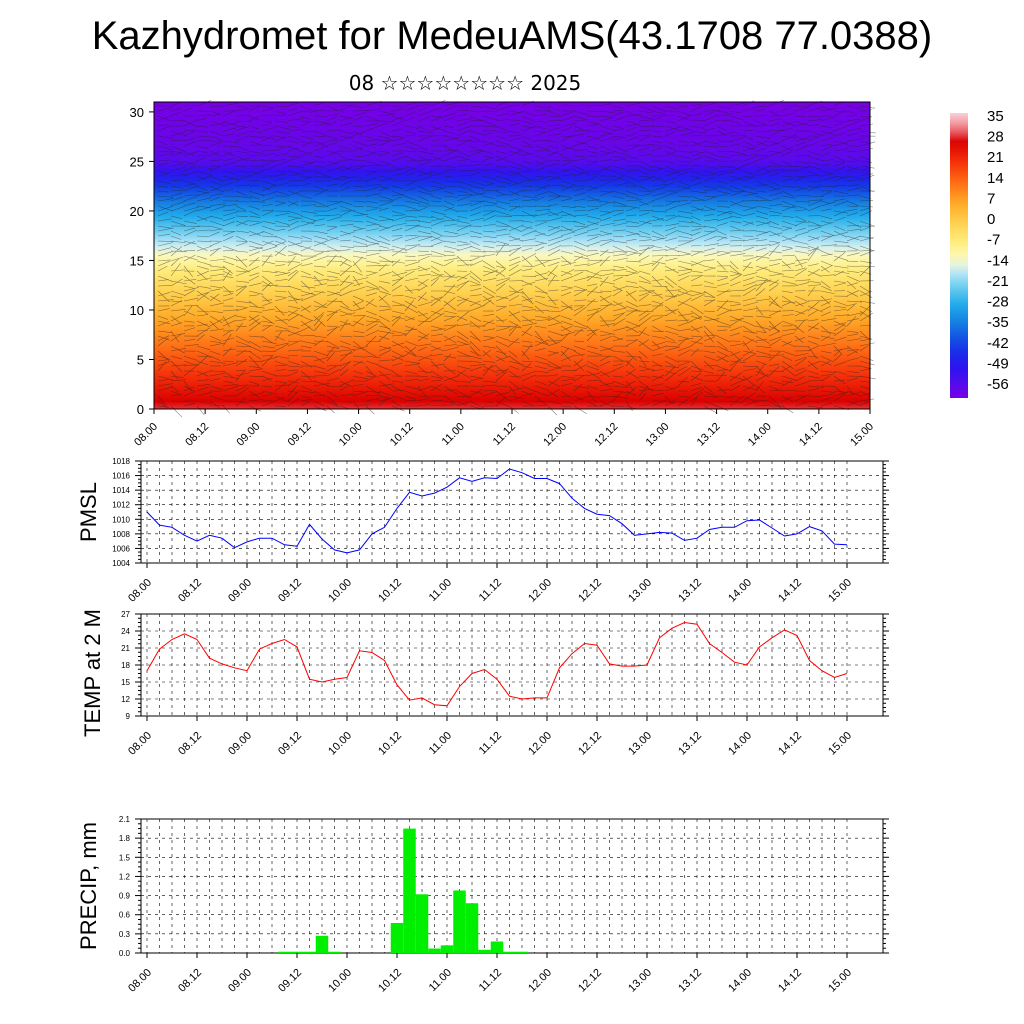 This screenshot has height=1024, width=1024. I want to click on grid, so click(512, 512).